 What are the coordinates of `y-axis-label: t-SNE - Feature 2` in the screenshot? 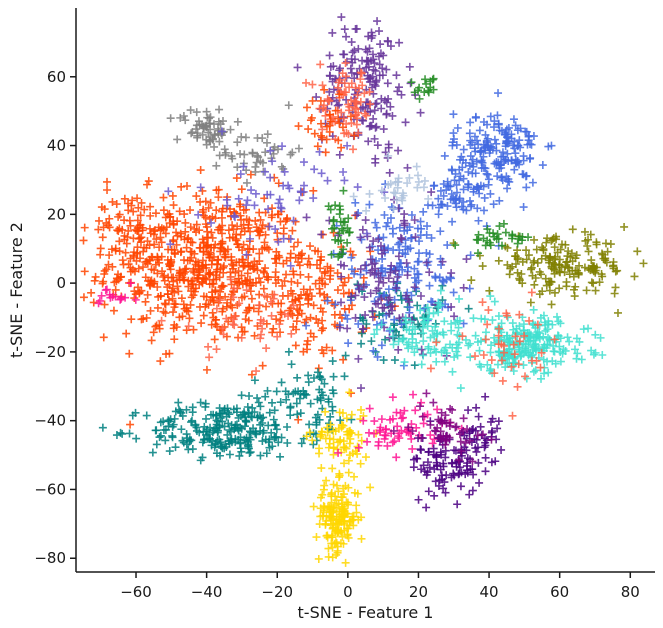 It's located at (16, 290).